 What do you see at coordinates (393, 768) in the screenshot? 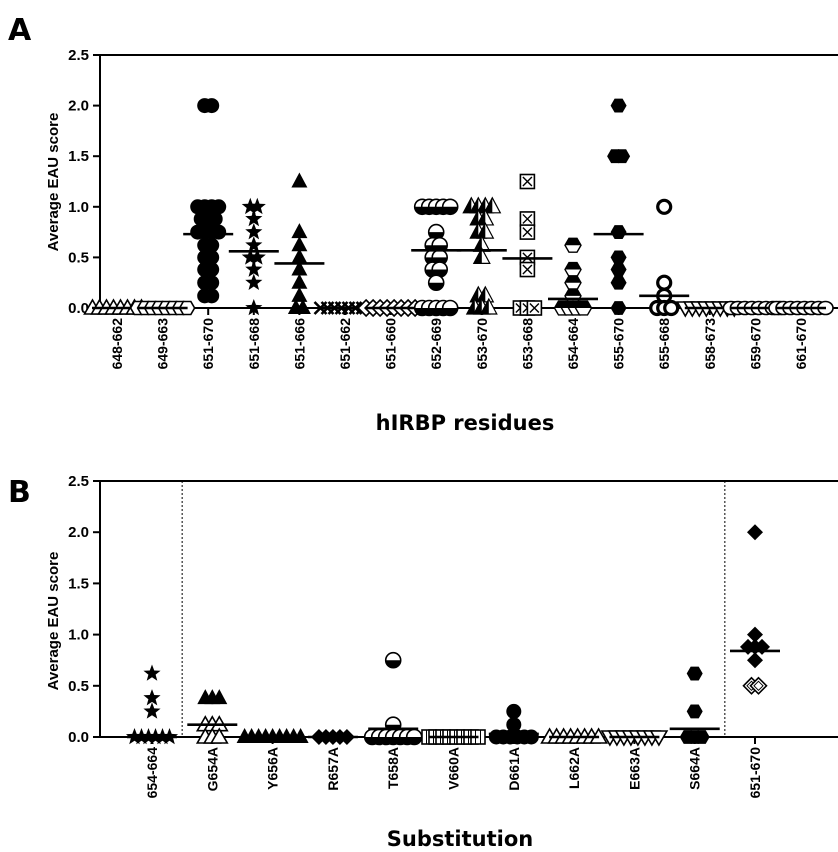
I see `x-tick-label: T658A` at bounding box center [393, 768].